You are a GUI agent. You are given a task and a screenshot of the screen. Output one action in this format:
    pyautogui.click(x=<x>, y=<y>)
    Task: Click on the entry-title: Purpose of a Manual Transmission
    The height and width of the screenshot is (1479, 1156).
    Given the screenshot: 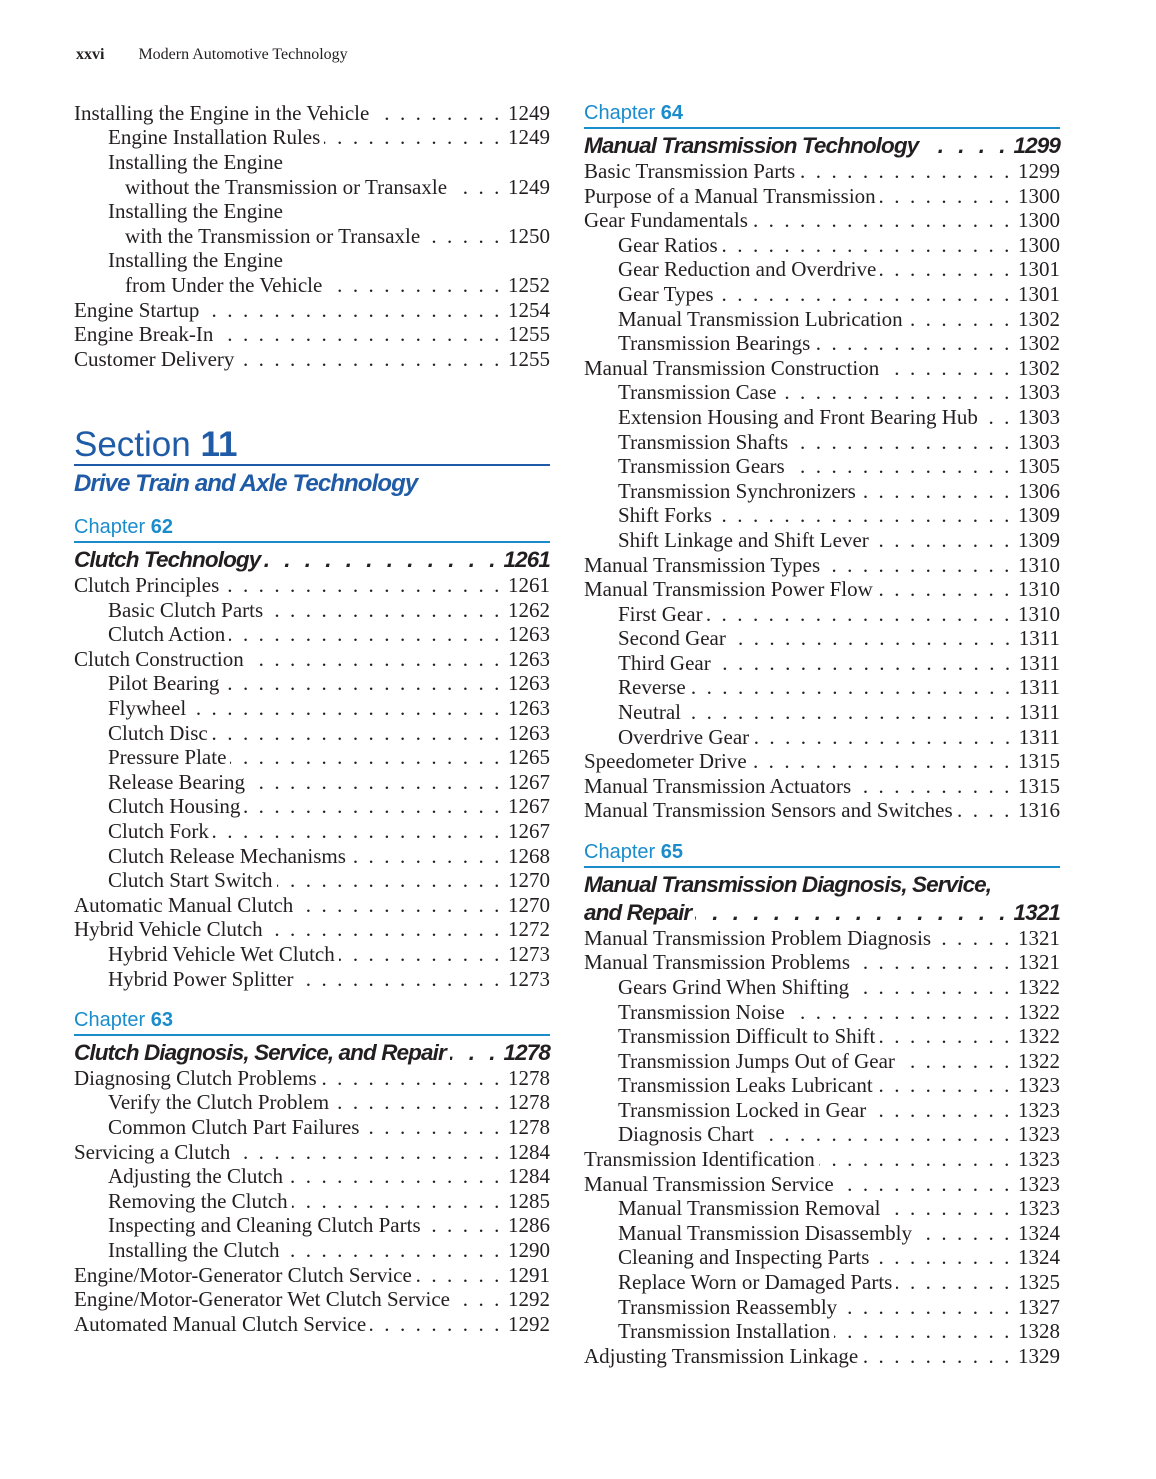 What is the action you would take?
    pyautogui.click(x=730, y=195)
    